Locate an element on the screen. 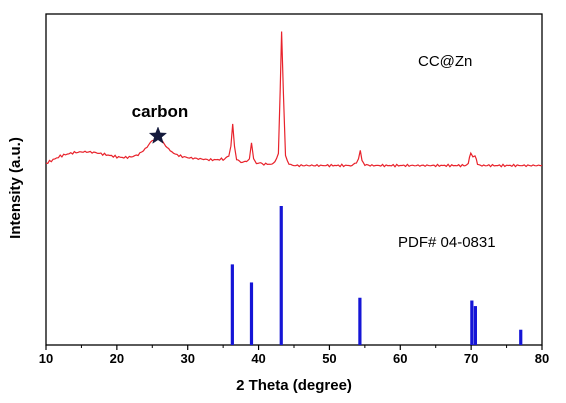  x-tick-label: 60 is located at coordinates (400, 358).